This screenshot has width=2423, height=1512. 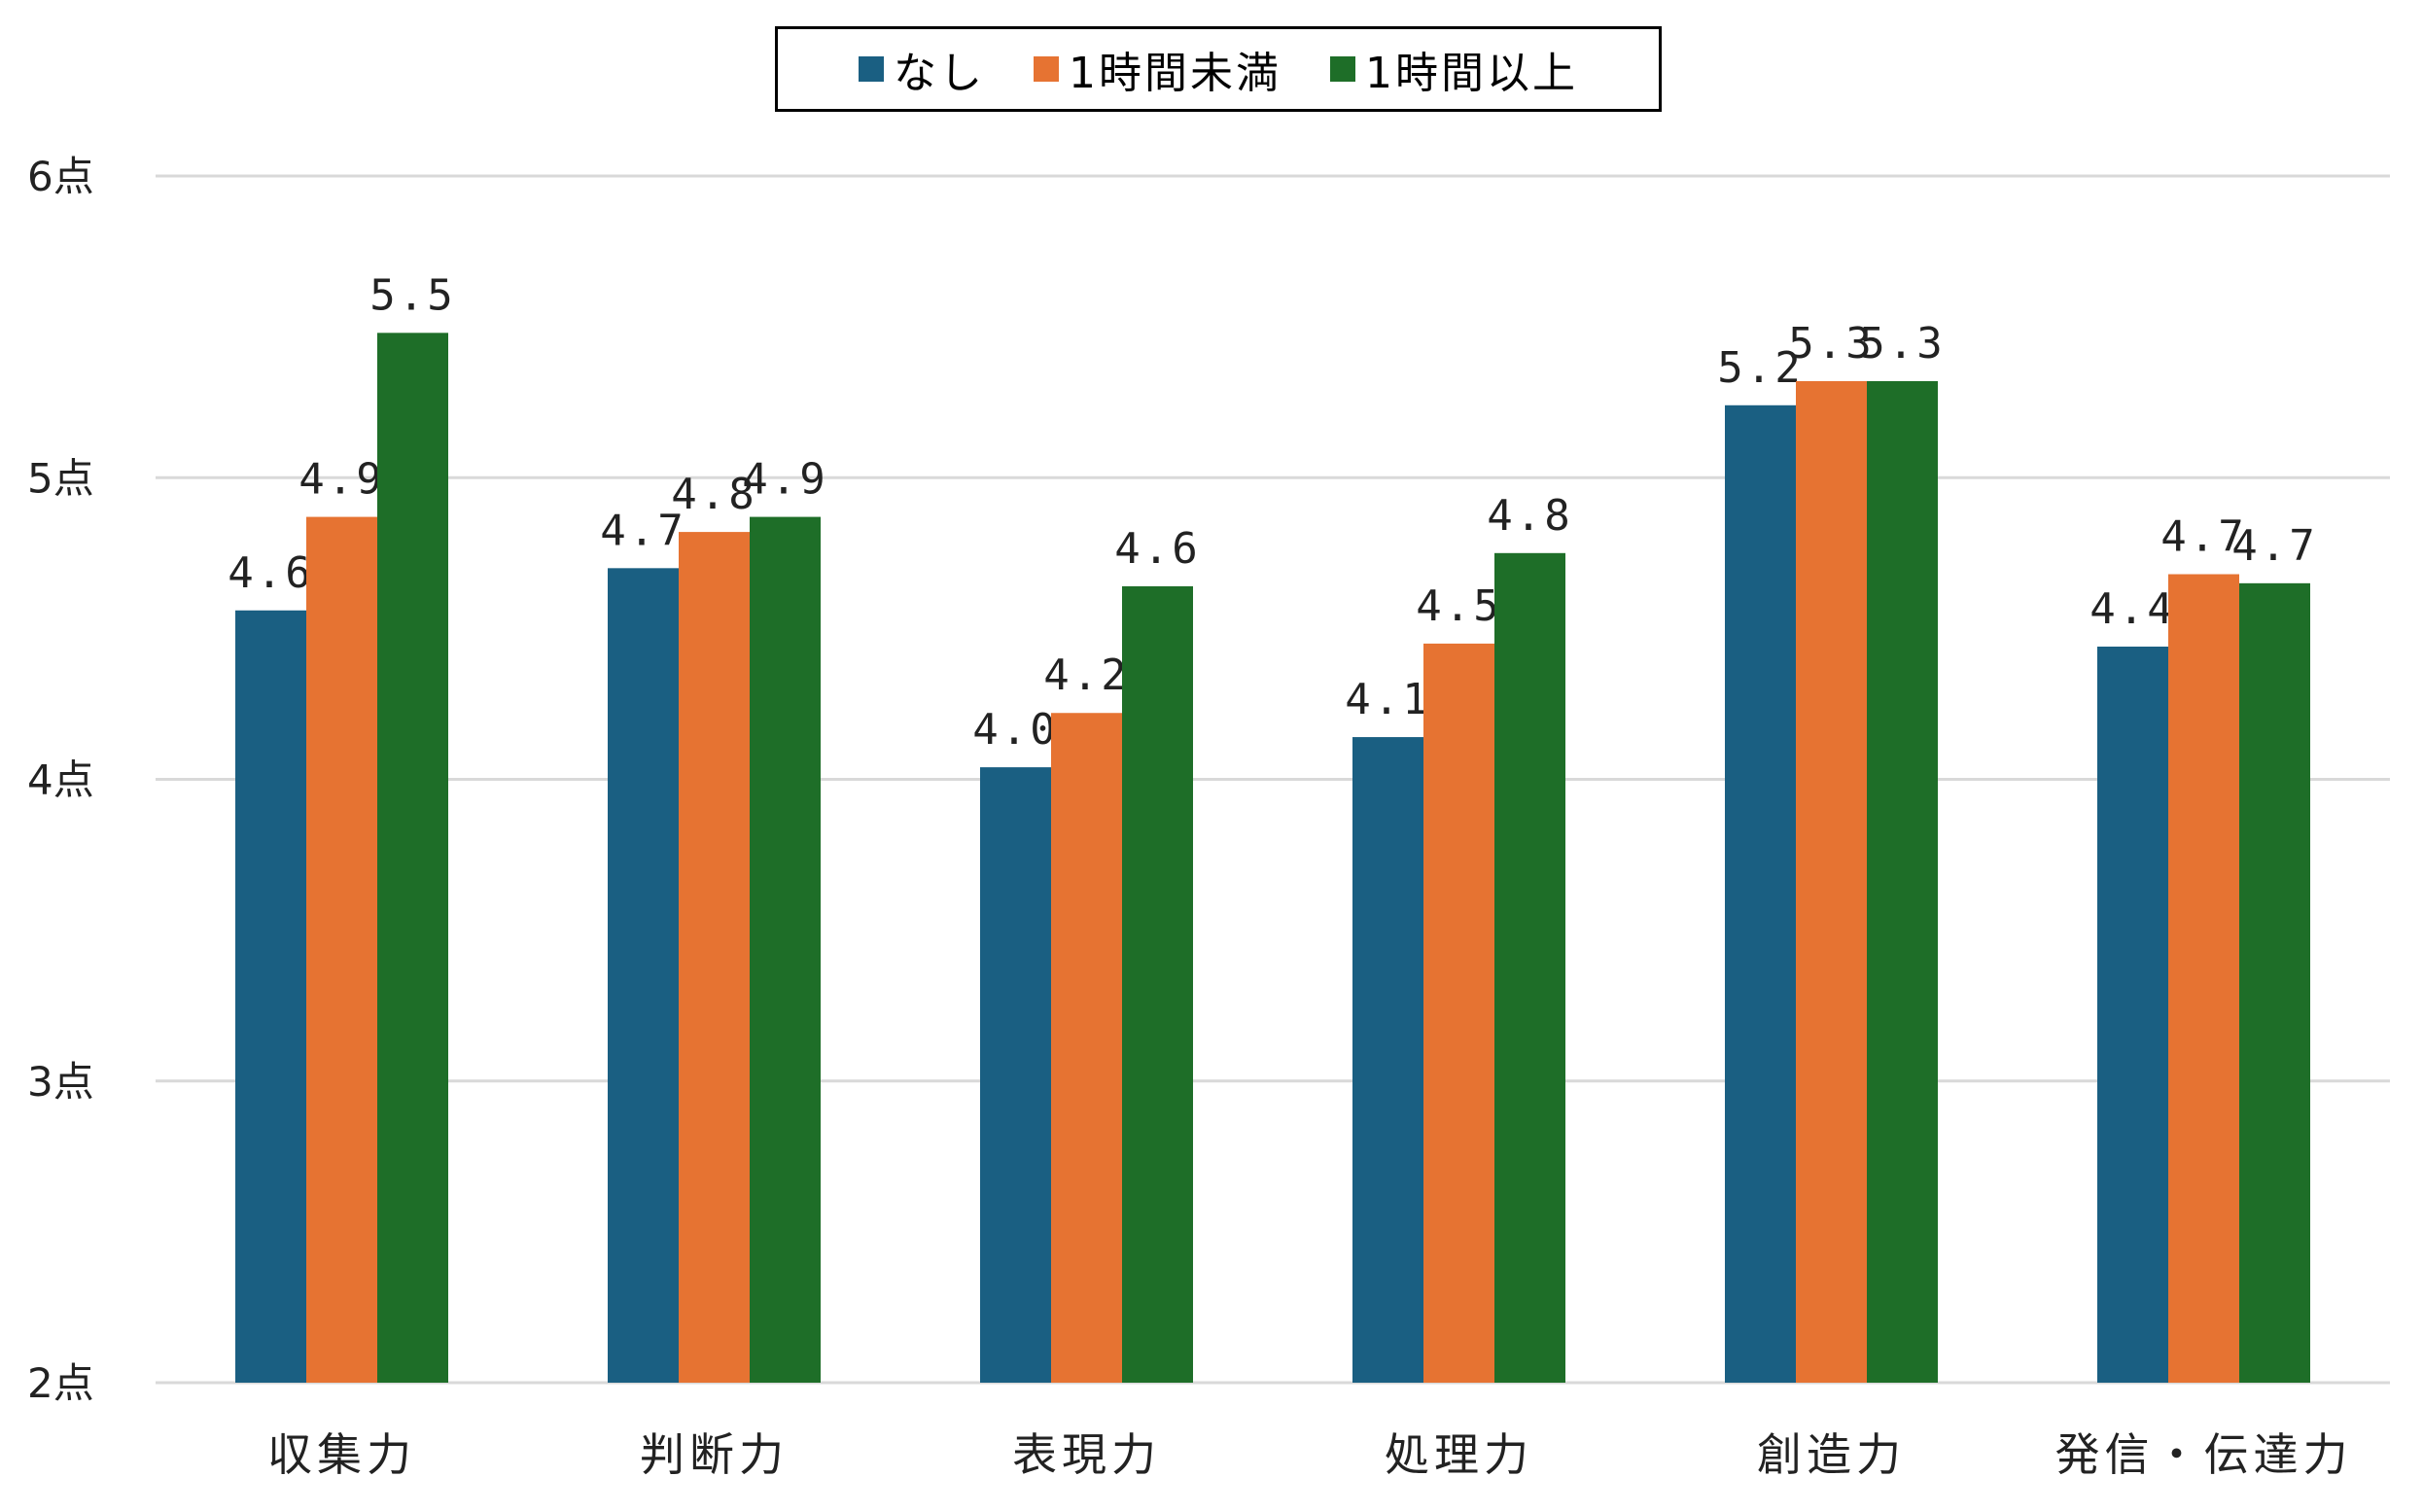 I want to click on y-tick-label: 4点, so click(x=60, y=780).